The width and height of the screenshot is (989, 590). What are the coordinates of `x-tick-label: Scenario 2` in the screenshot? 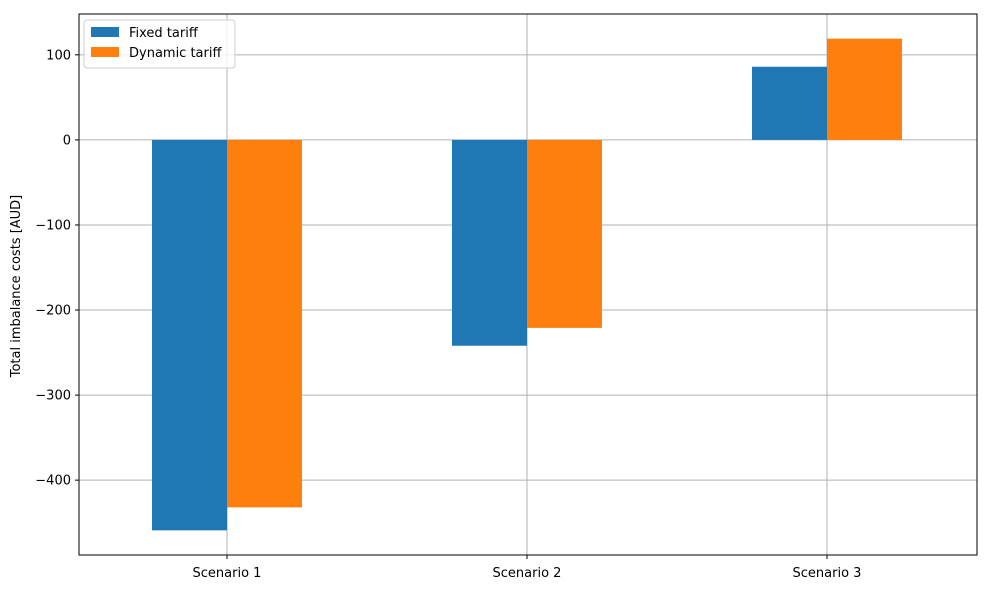 It's located at (527, 573).